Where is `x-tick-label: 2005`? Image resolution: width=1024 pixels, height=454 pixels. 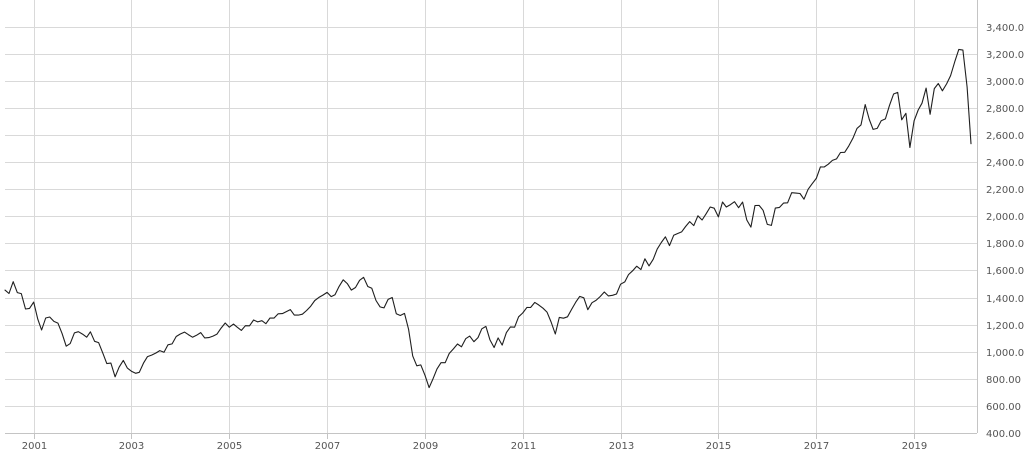
x-tick-label: 2005 is located at coordinates (229, 446).